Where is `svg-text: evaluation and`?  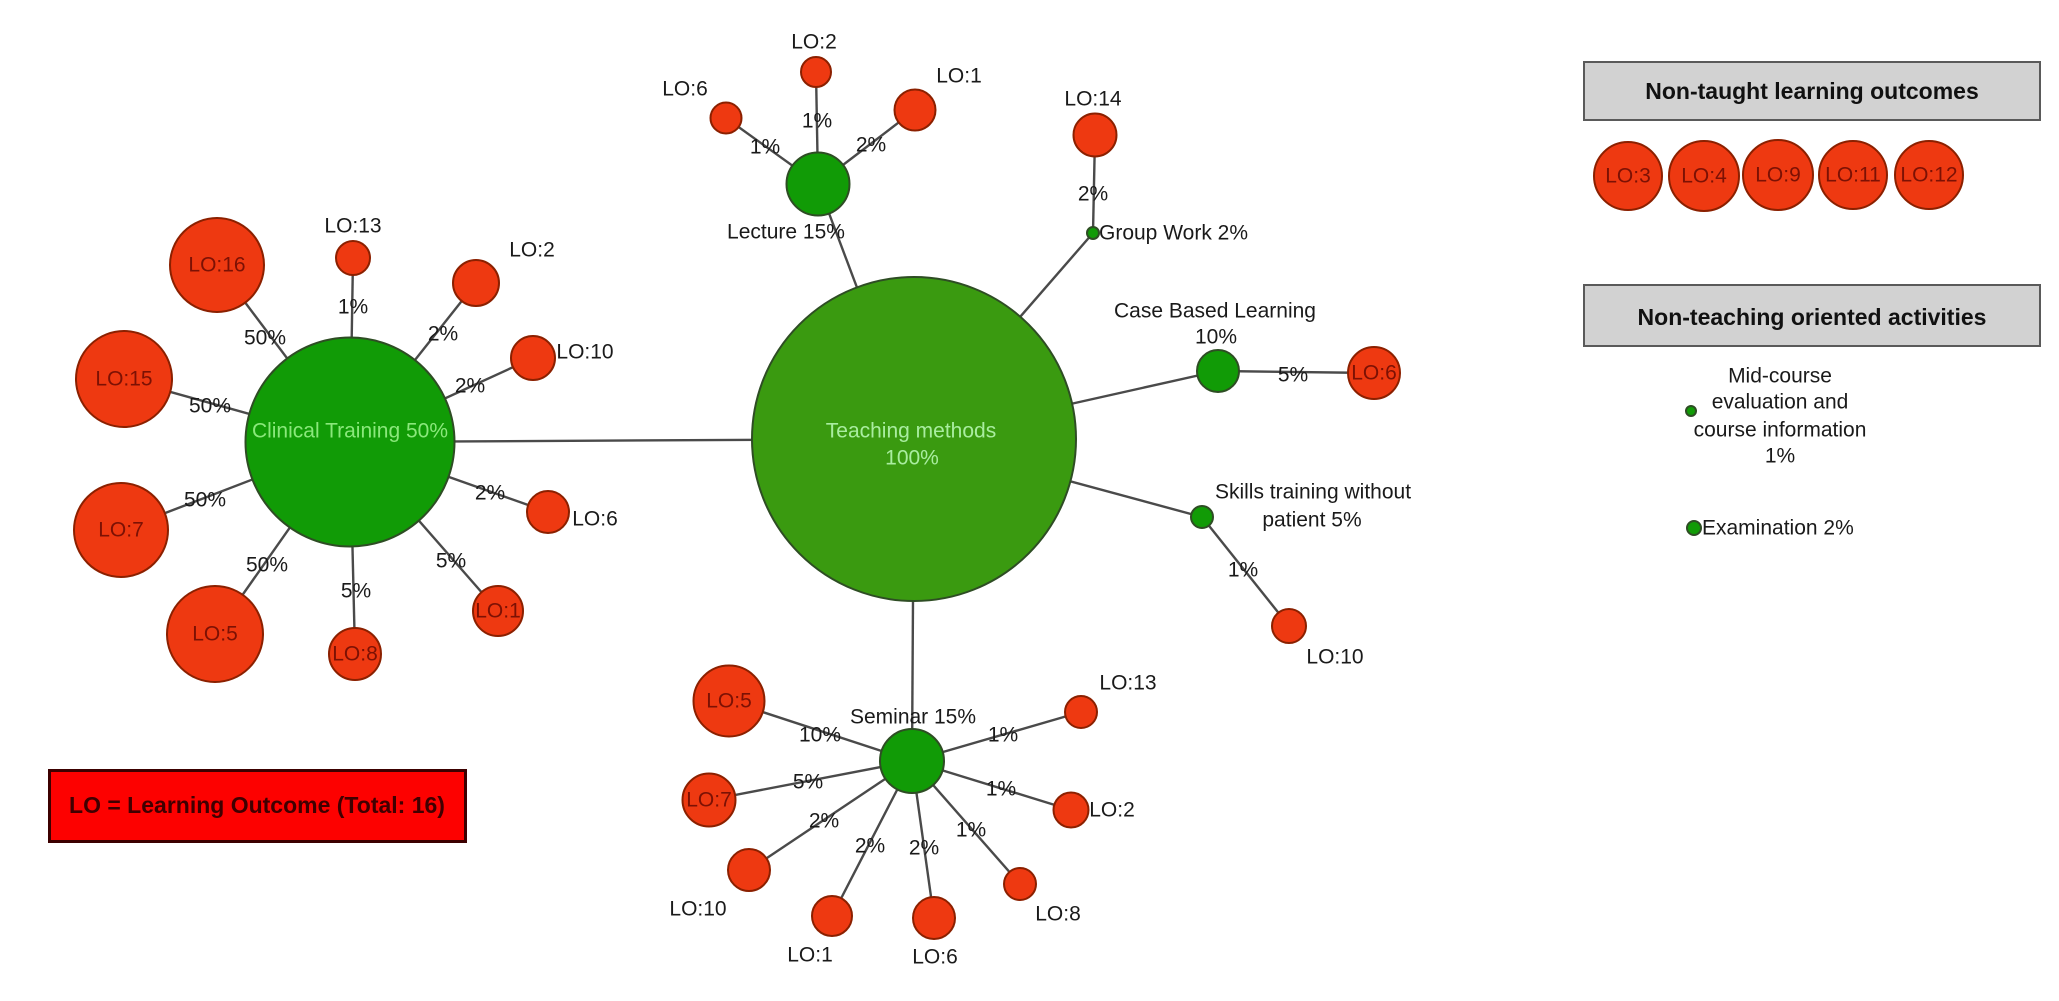 svg-text: evaluation and is located at coordinates (1780, 402).